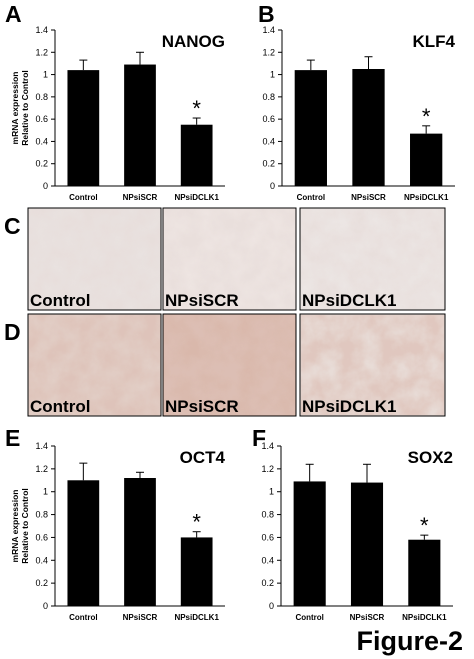 The width and height of the screenshot is (474, 659). I want to click on chart-title: NANOG, so click(193, 41).